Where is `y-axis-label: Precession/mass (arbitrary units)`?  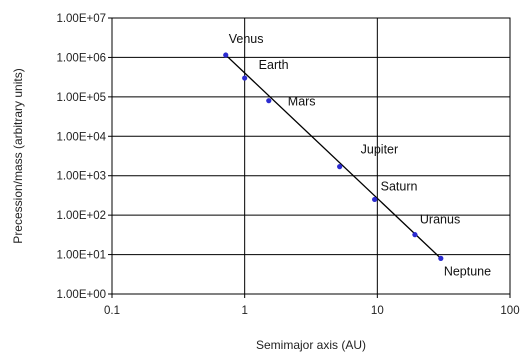
y-axis-label: Precession/mass (arbitrary units) is located at coordinates (18, 155).